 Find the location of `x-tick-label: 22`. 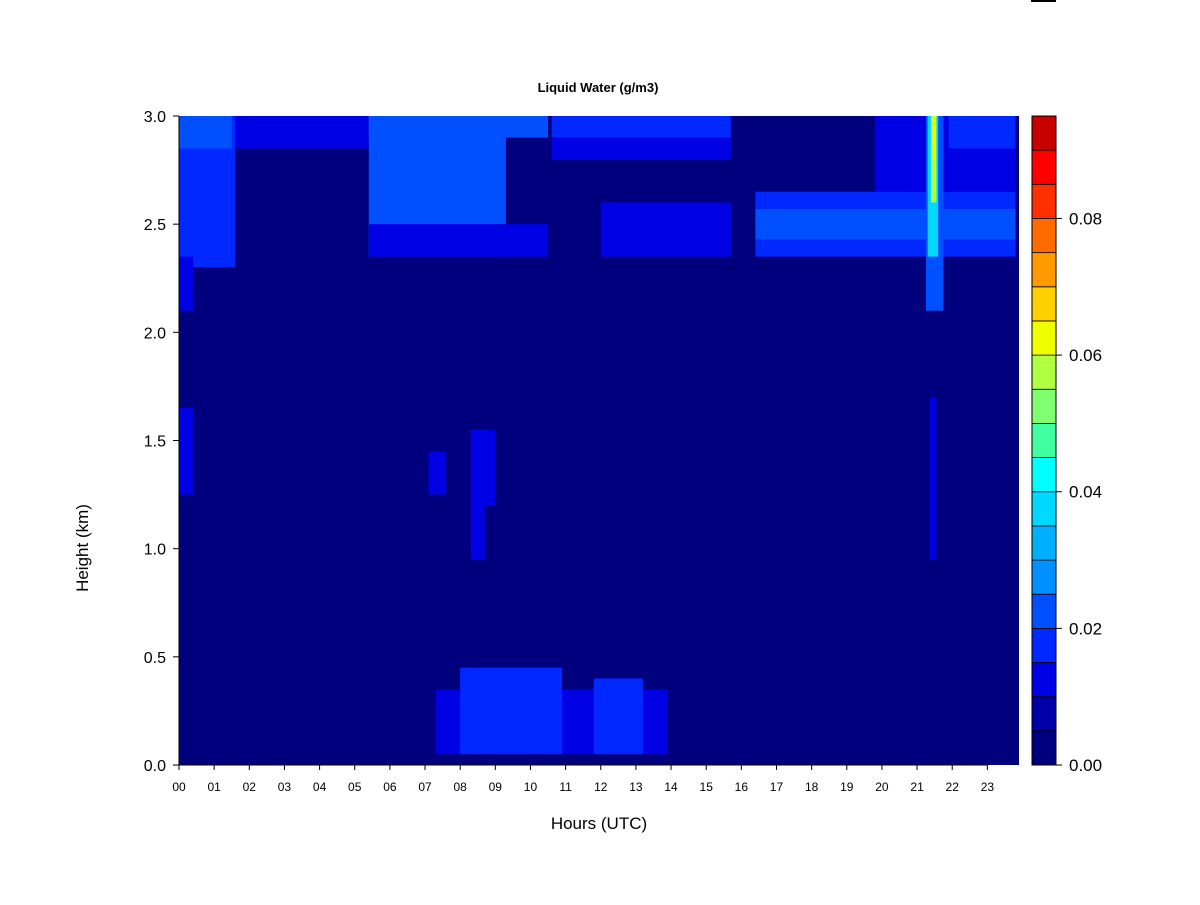

x-tick-label: 22 is located at coordinates (953, 787).